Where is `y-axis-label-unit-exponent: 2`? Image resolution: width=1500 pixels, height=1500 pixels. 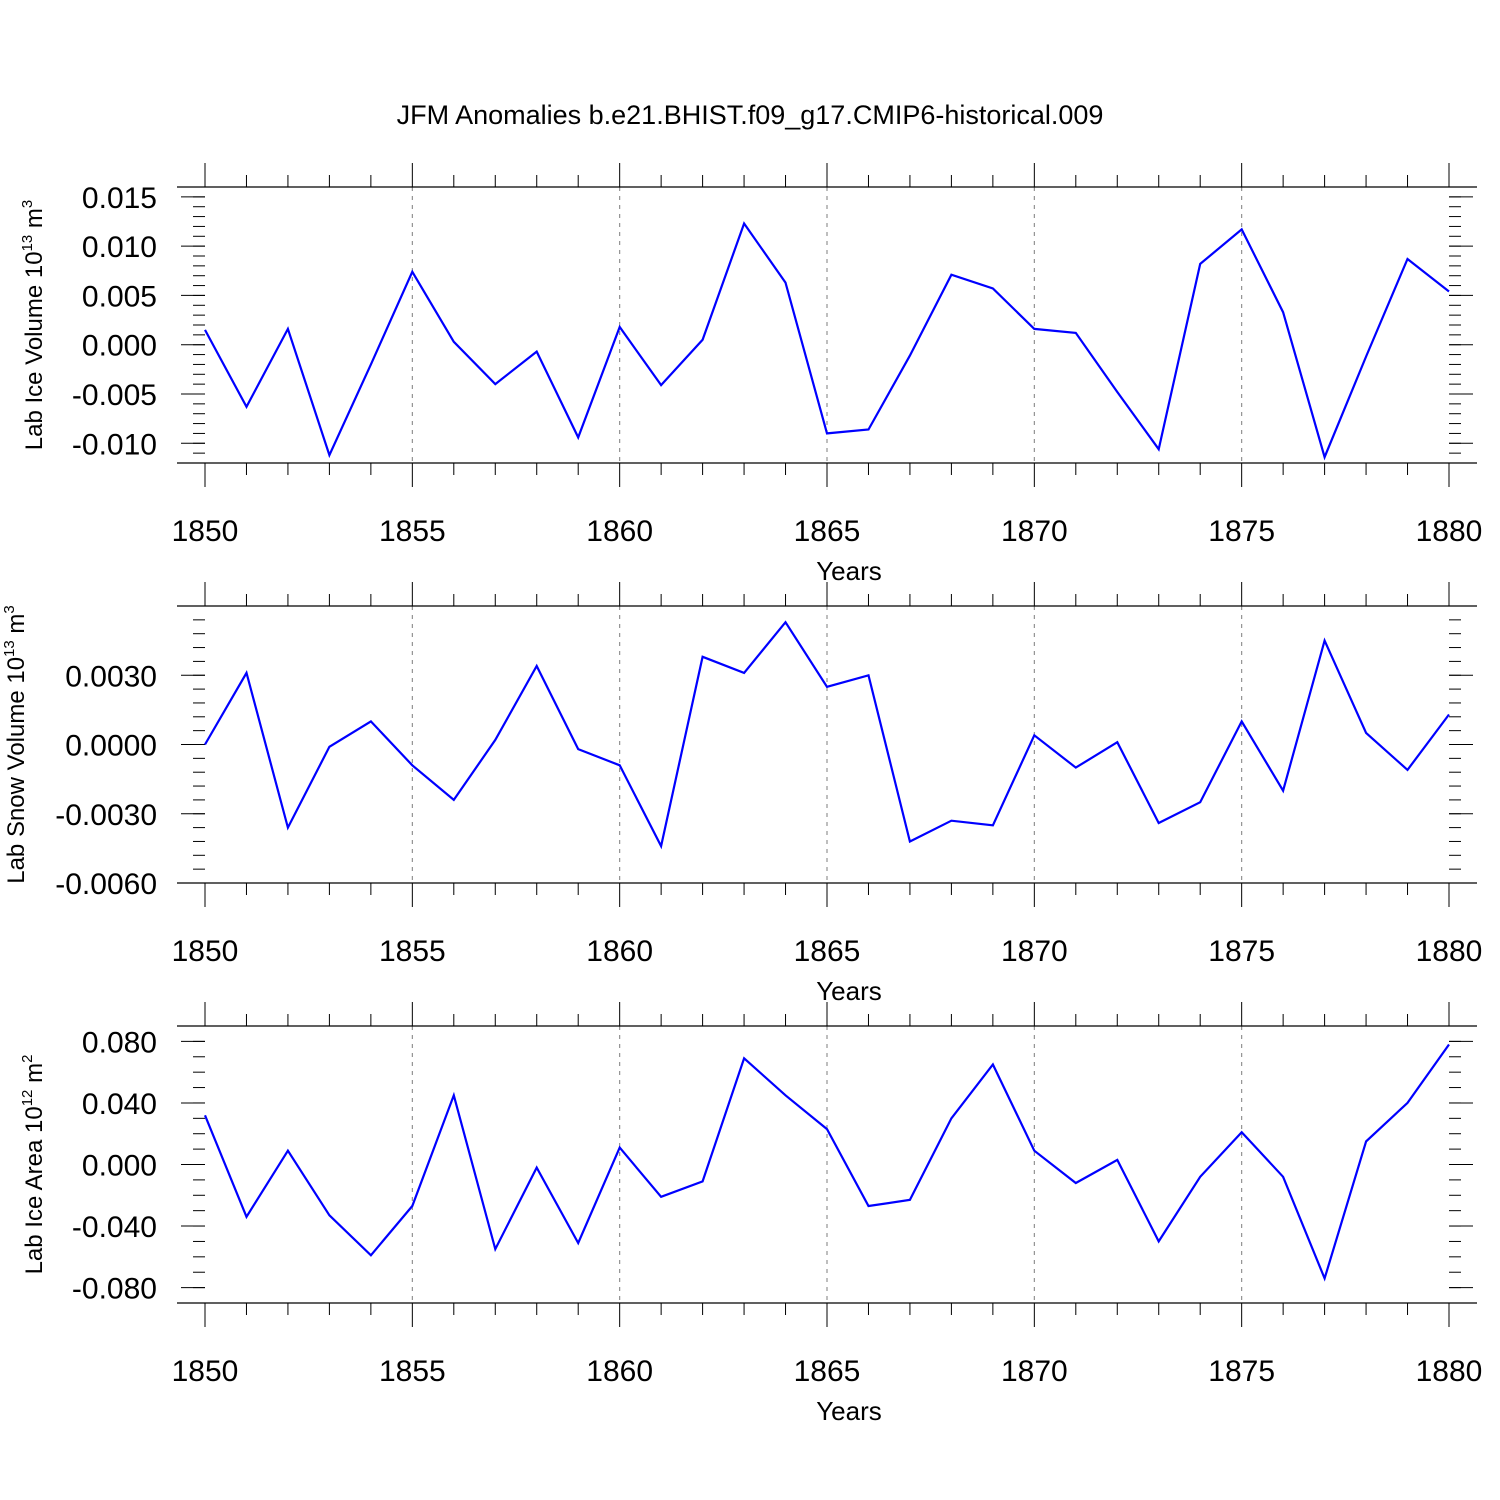
y-axis-label-unit-exponent: 2 is located at coordinates (27, 1059).